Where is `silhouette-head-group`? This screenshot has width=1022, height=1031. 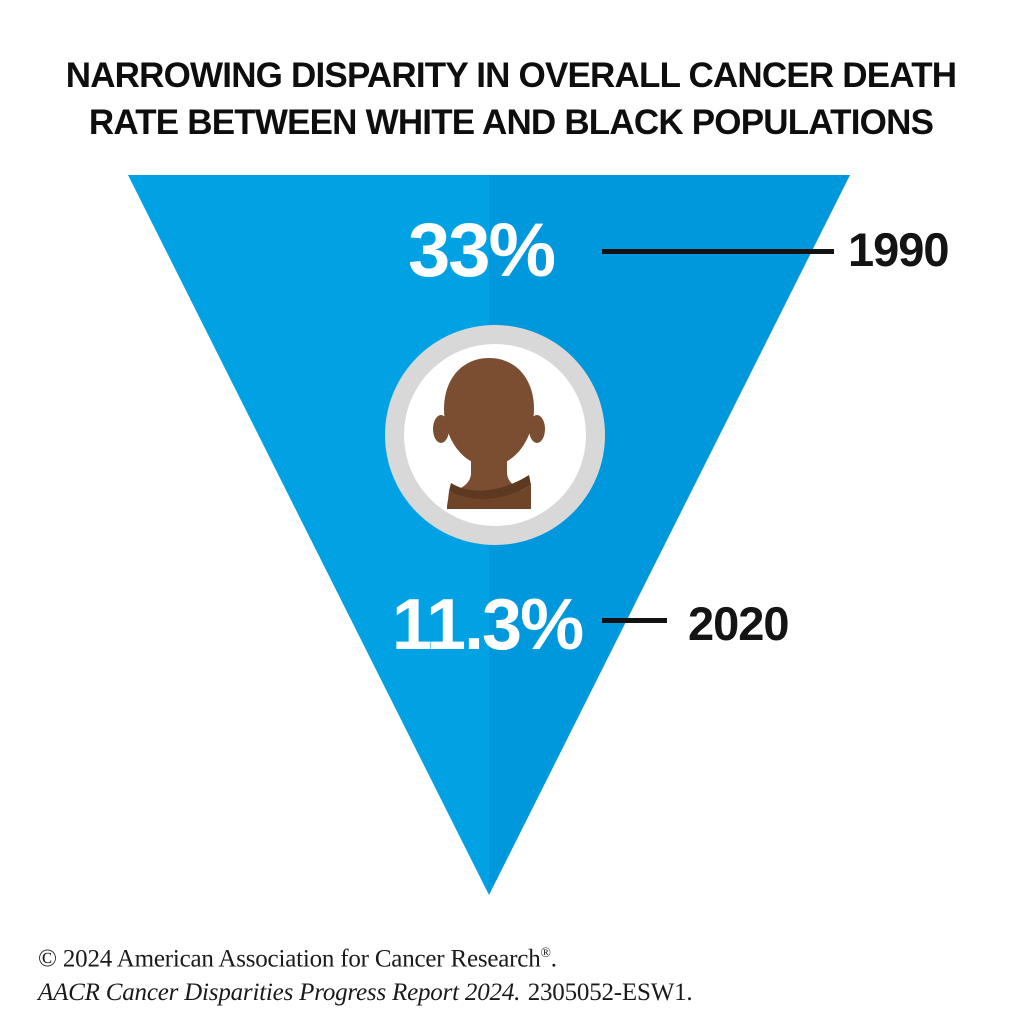 silhouette-head-group is located at coordinates (489, 412).